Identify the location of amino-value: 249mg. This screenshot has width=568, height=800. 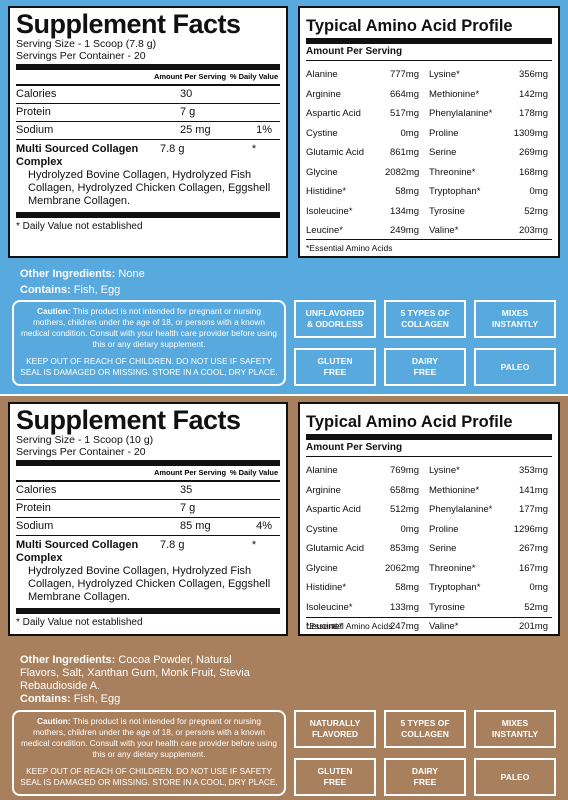
(404, 230).